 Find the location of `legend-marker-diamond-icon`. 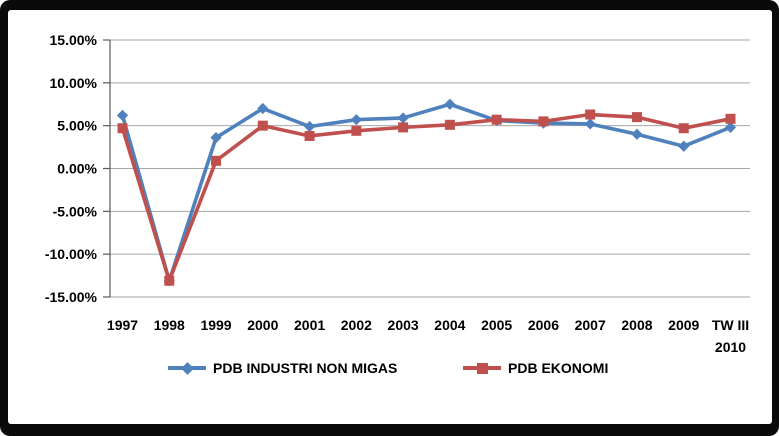

legend-marker-diamond-icon is located at coordinates (187, 368).